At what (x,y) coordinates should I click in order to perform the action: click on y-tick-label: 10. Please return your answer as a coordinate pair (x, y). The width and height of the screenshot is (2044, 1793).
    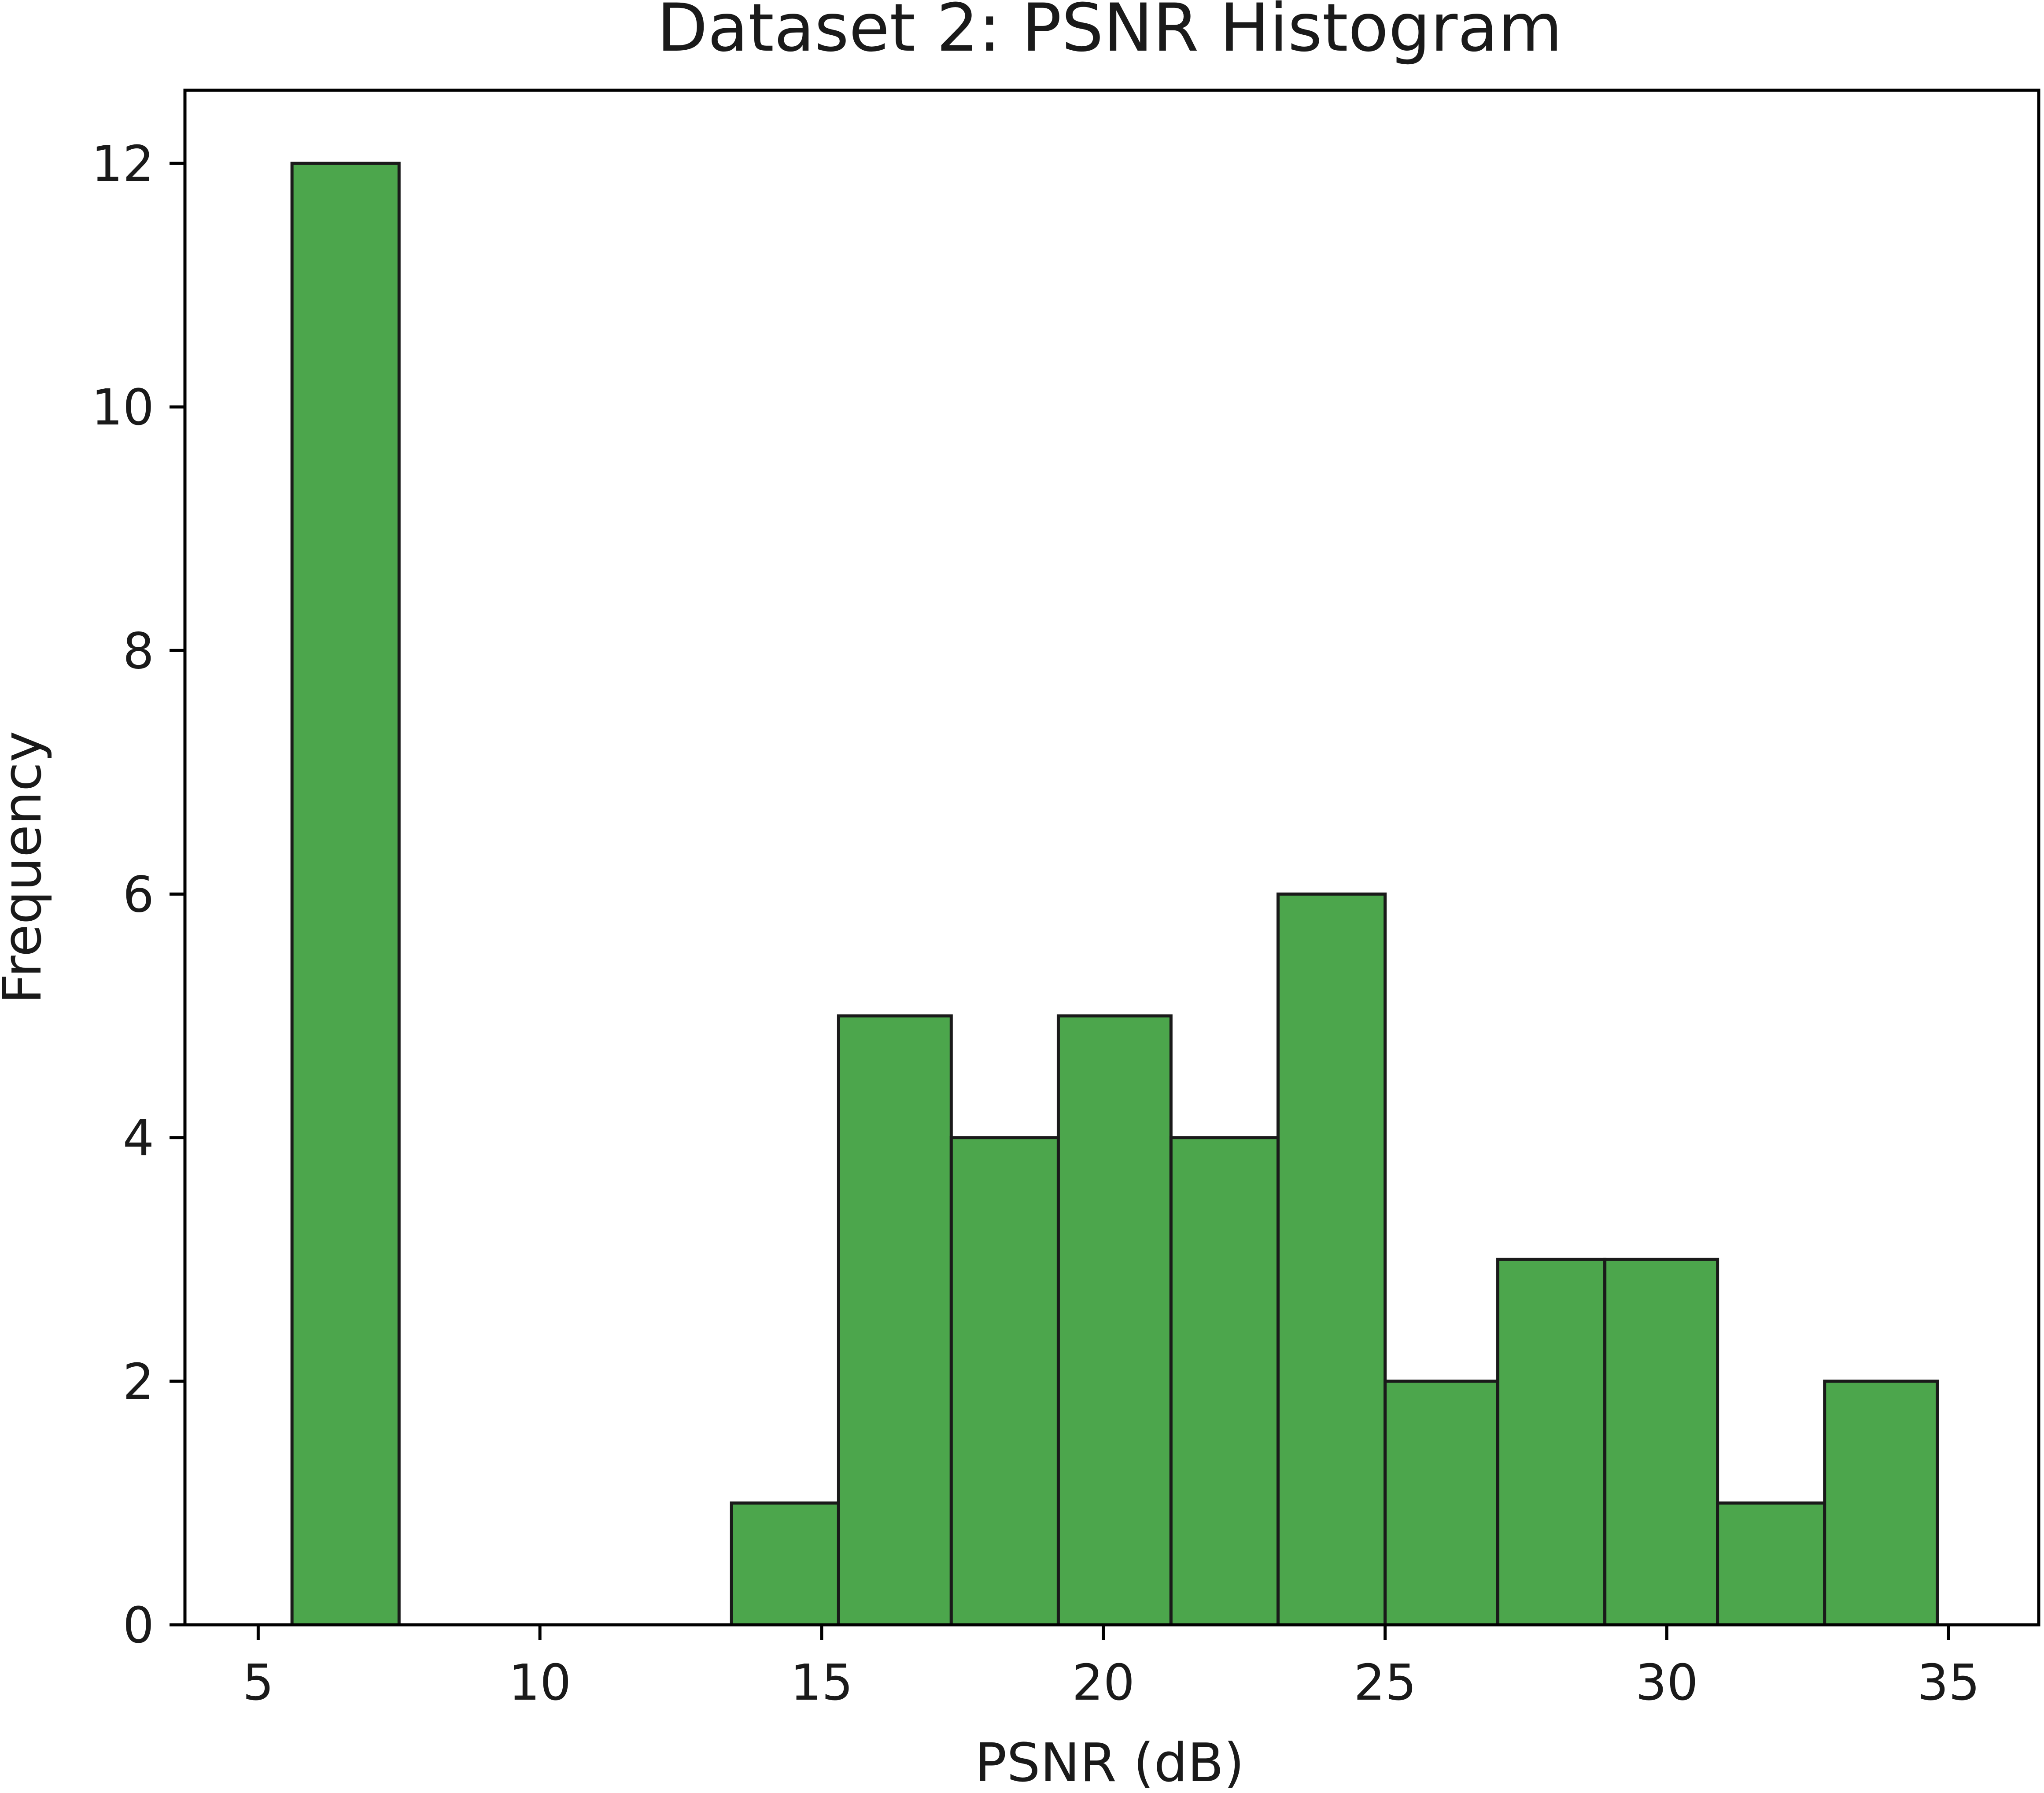
    Looking at the image, I should click on (122, 407).